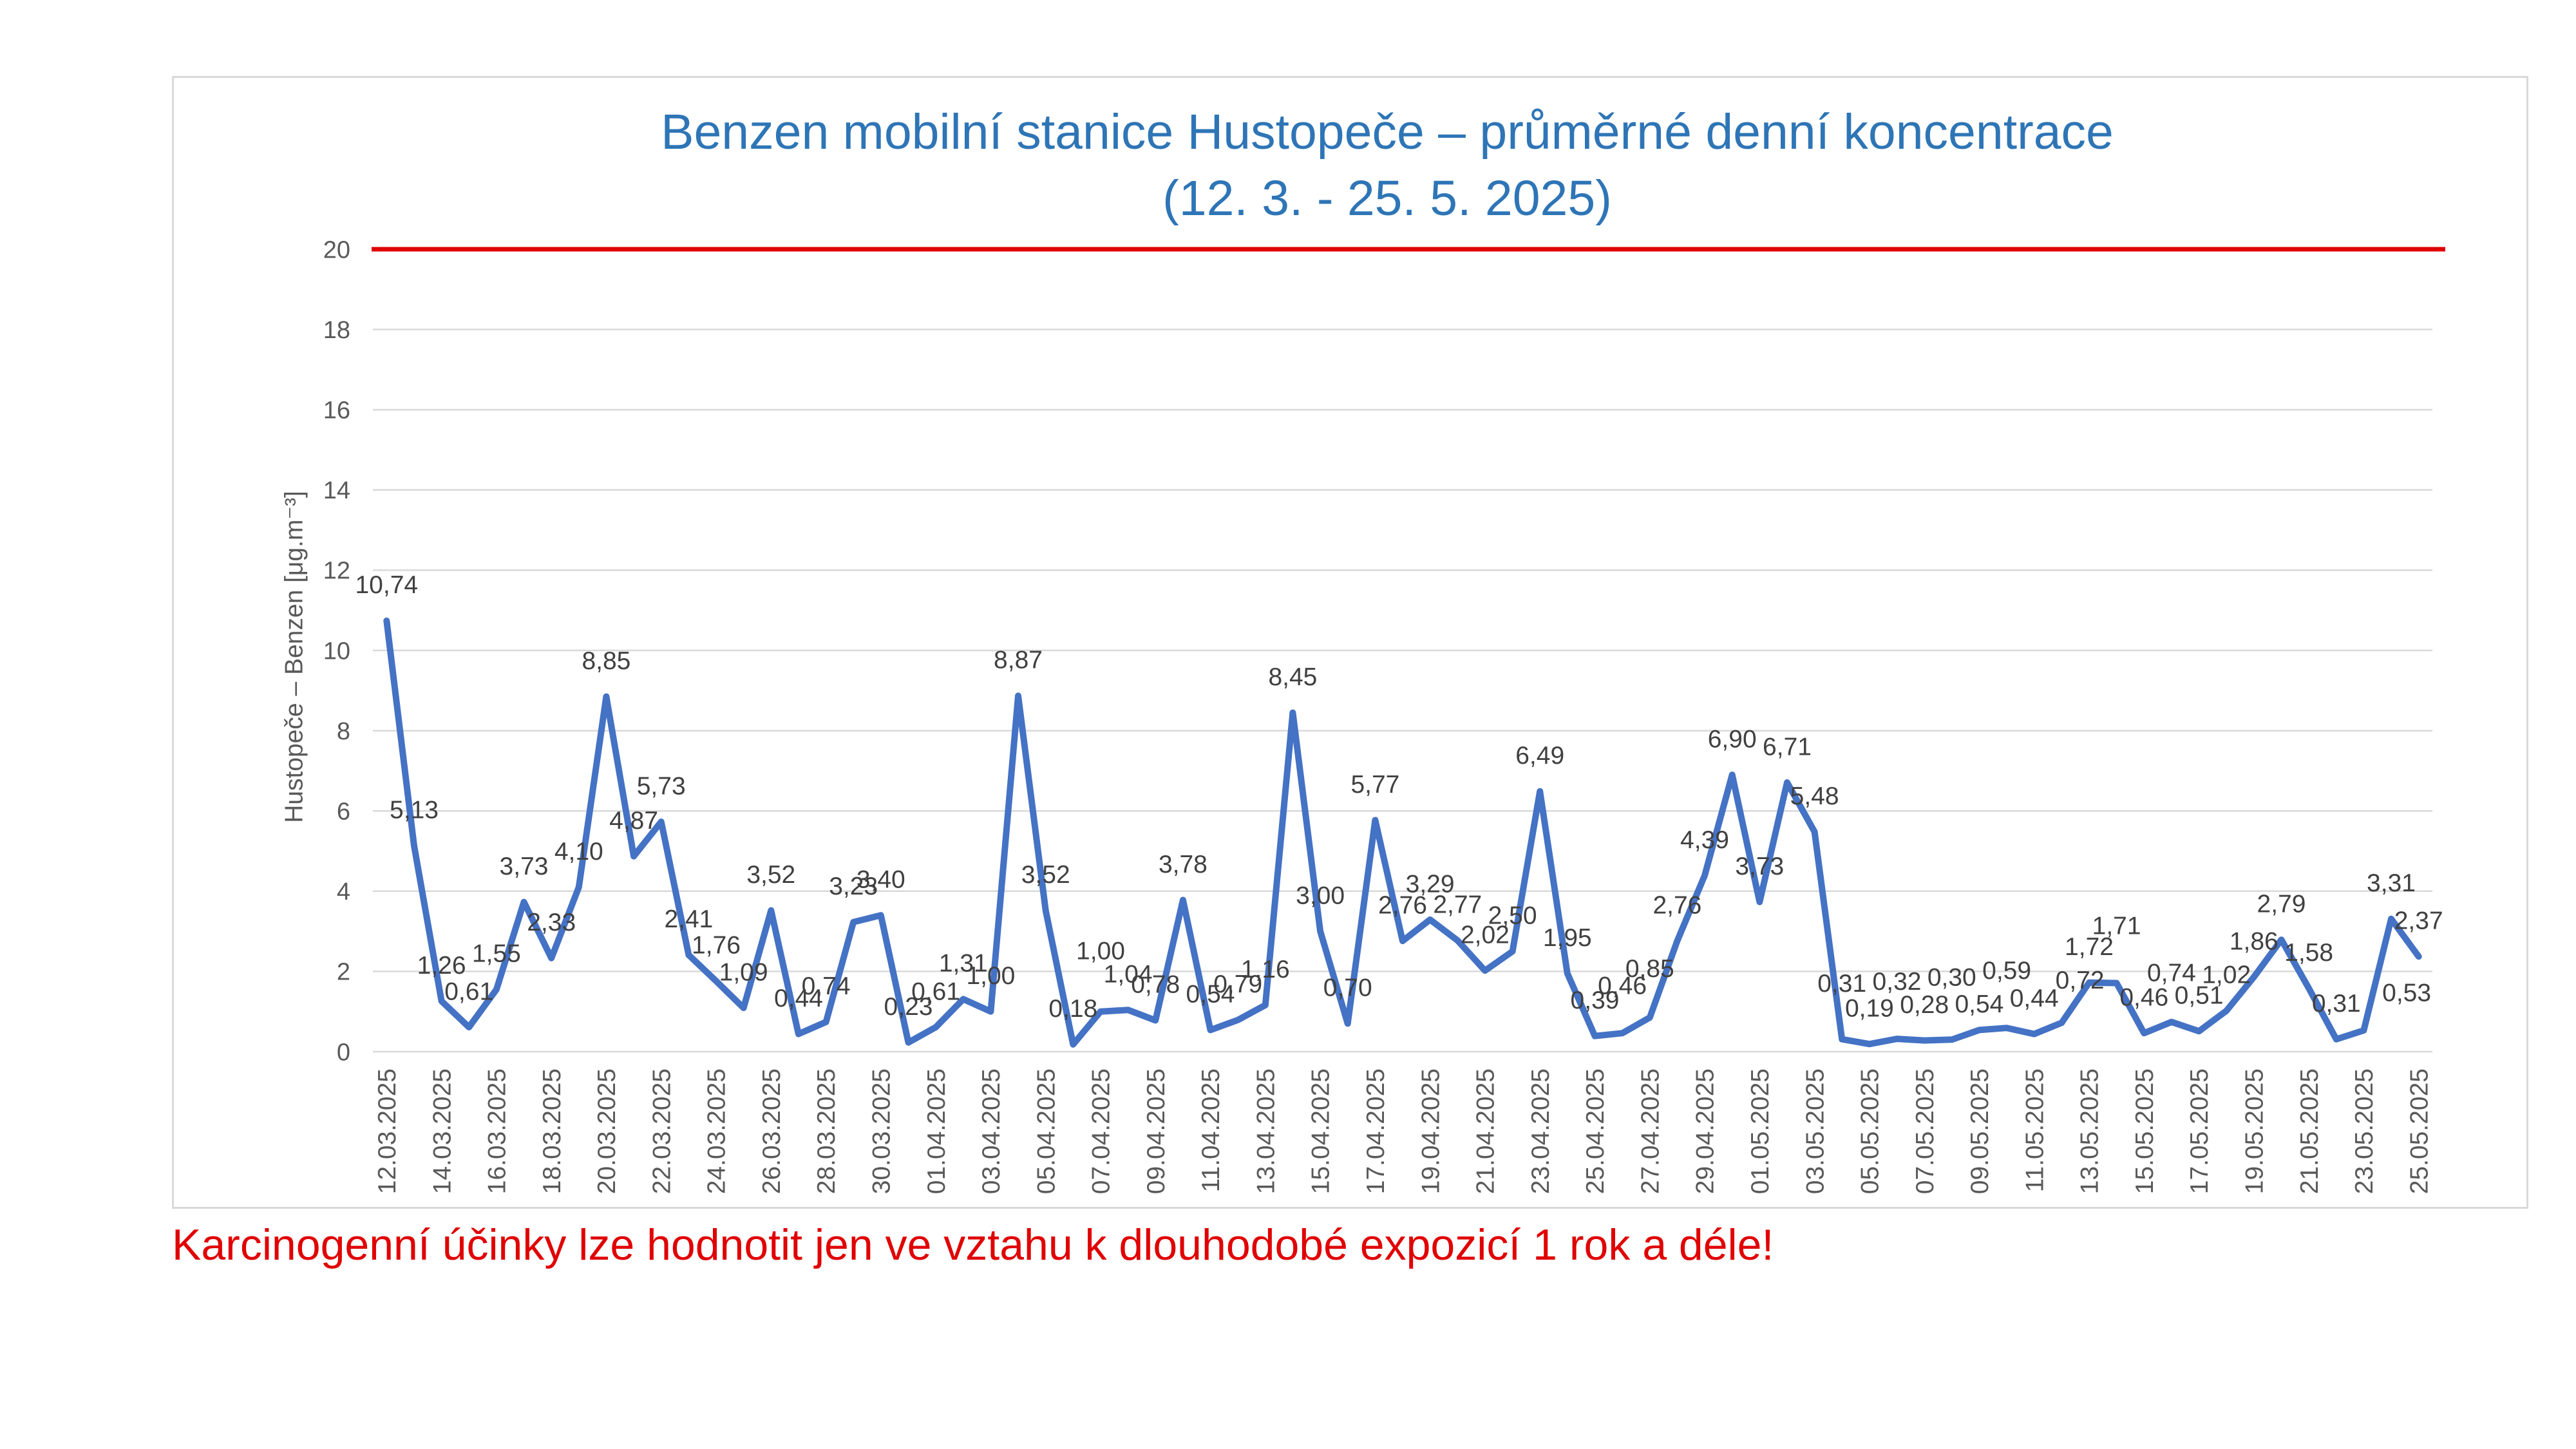 Image resolution: width=2576 pixels, height=1449 pixels. I want to click on x-tick-label: 15.05.2025, so click(2145, 1131).